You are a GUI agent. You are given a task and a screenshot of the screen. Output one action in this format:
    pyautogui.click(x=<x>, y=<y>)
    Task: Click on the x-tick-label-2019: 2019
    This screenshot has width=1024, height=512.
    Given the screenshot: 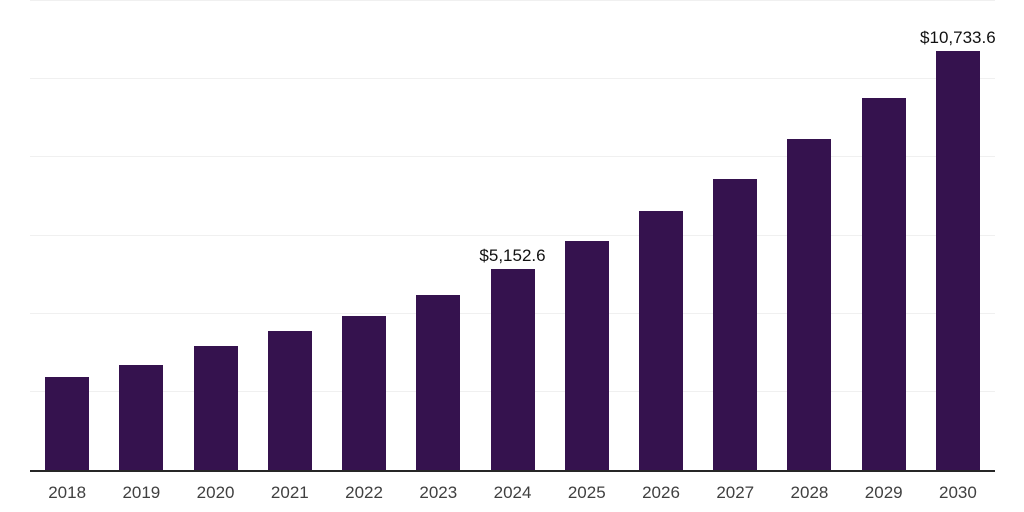 What is the action you would take?
    pyautogui.click(x=141, y=492)
    